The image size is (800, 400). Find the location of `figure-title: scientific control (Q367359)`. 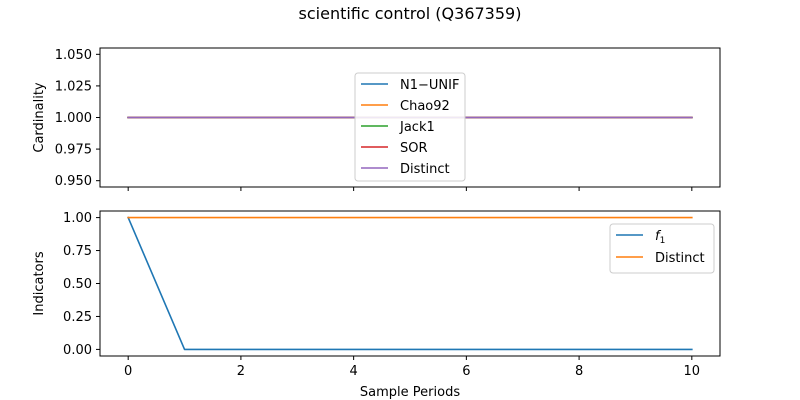

figure-title: scientific control (Q367359) is located at coordinates (410, 13).